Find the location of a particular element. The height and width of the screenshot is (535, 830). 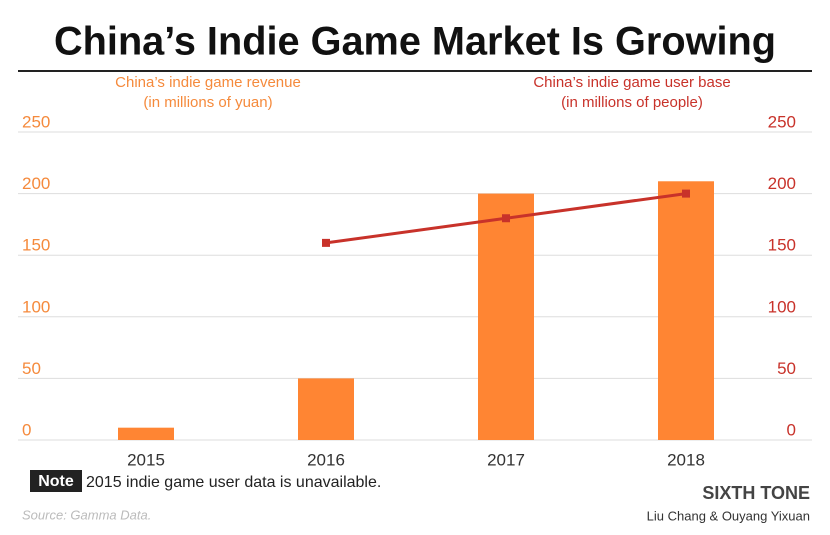

brand: SIXTH TONE is located at coordinates (756, 493).